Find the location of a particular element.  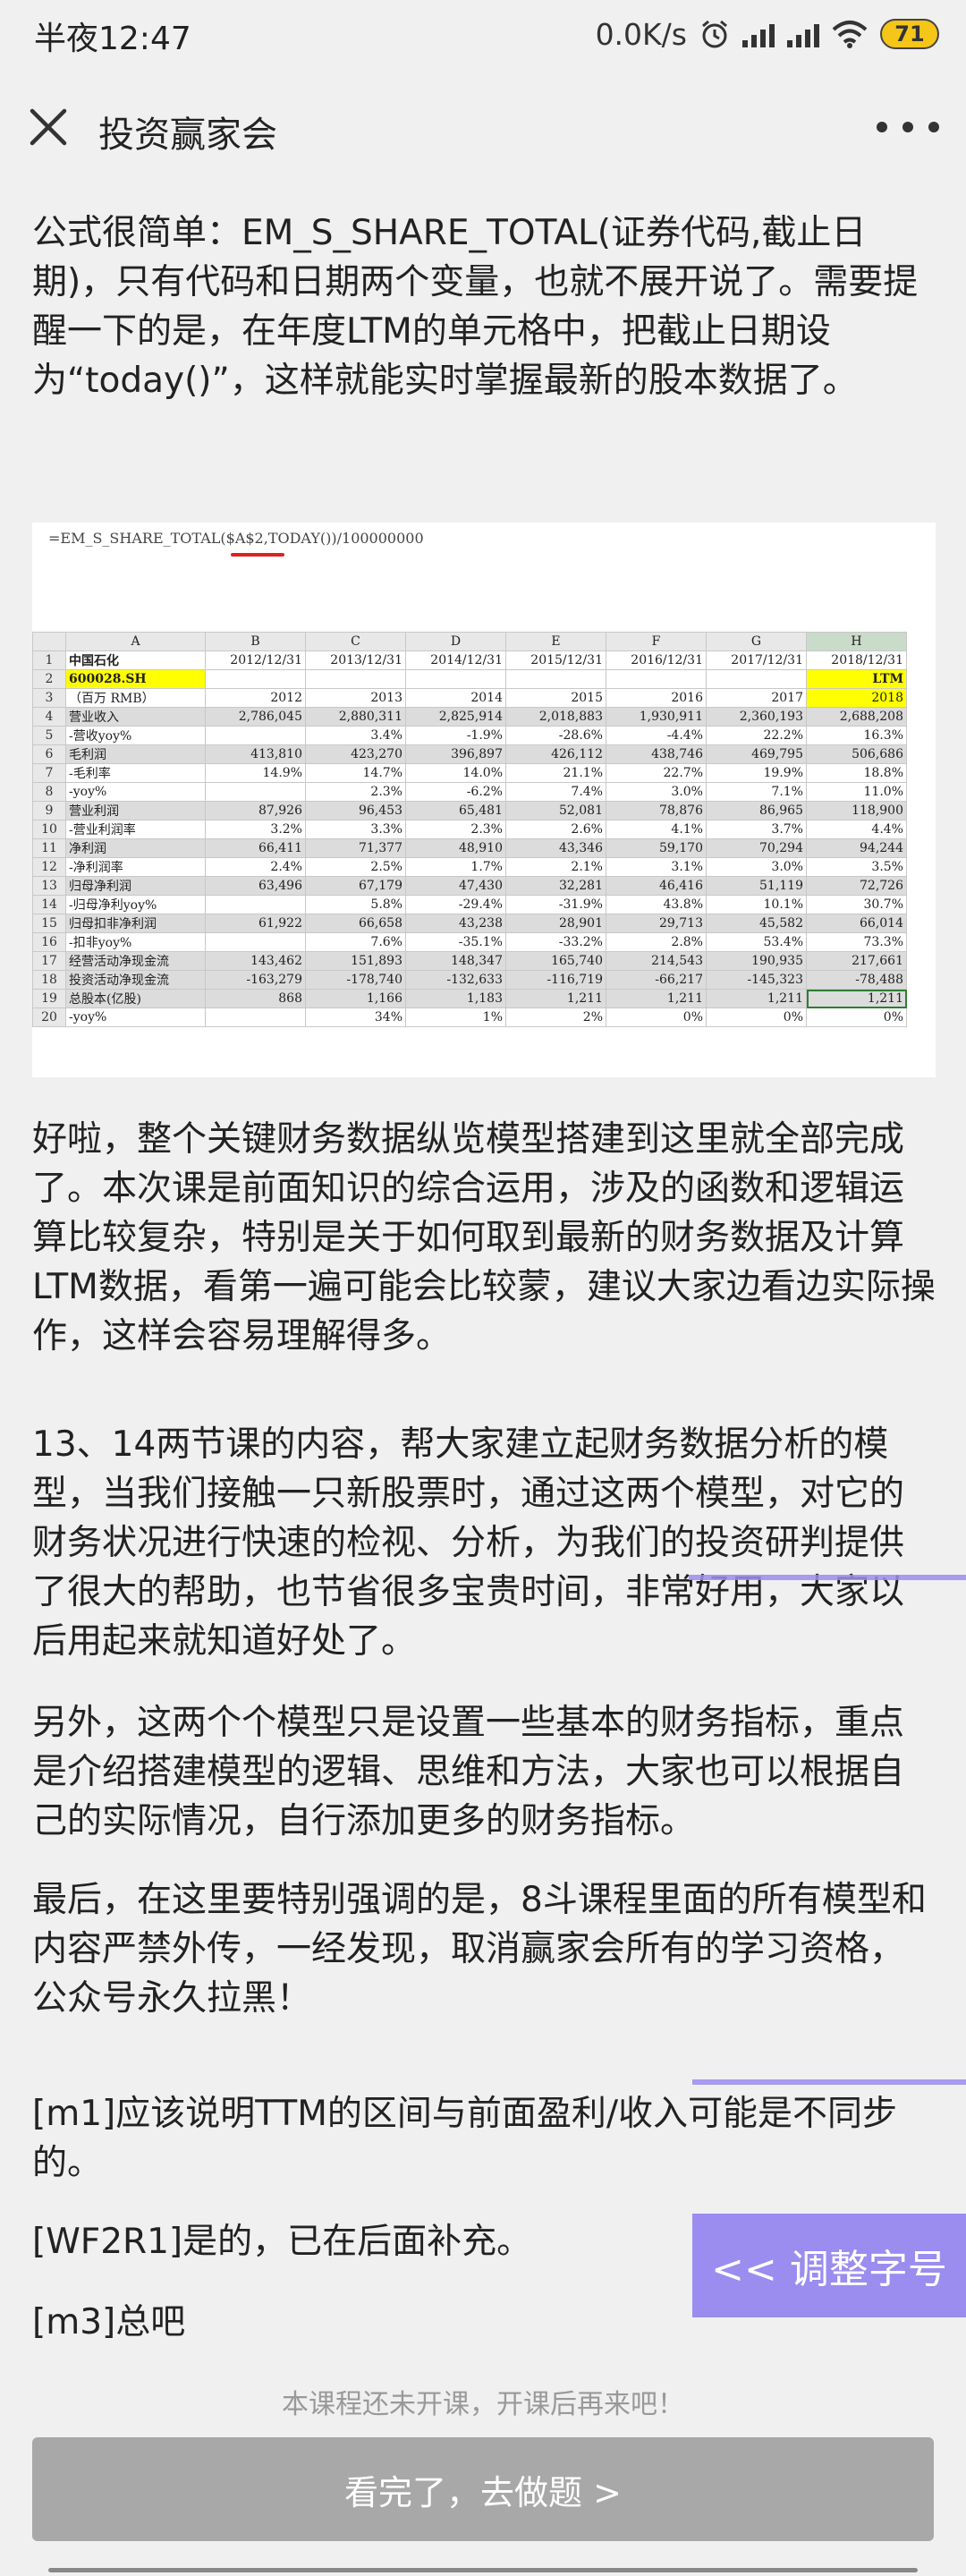

sheet-row: 5 -营收yoy% 3.4% -1.9% -28.6% -4.4% 22.2% 16.3% is located at coordinates (469, 735).